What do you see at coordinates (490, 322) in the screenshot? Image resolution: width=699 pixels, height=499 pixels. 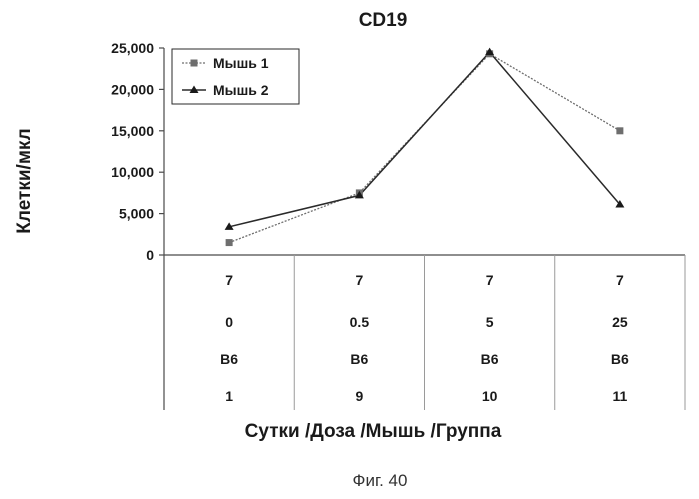 I see `category-cell: 5` at bounding box center [490, 322].